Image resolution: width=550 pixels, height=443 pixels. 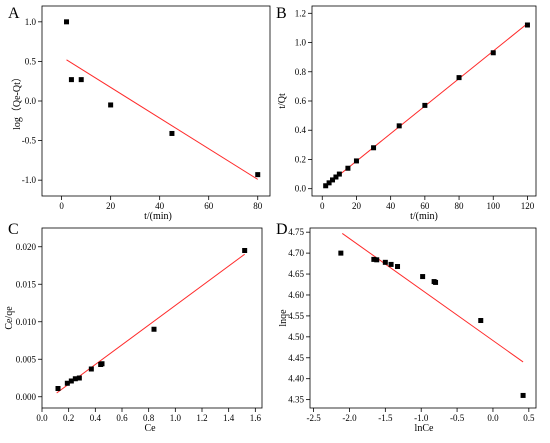 I want to click on y-tick-label: 4.65, so click(x=296, y=274).